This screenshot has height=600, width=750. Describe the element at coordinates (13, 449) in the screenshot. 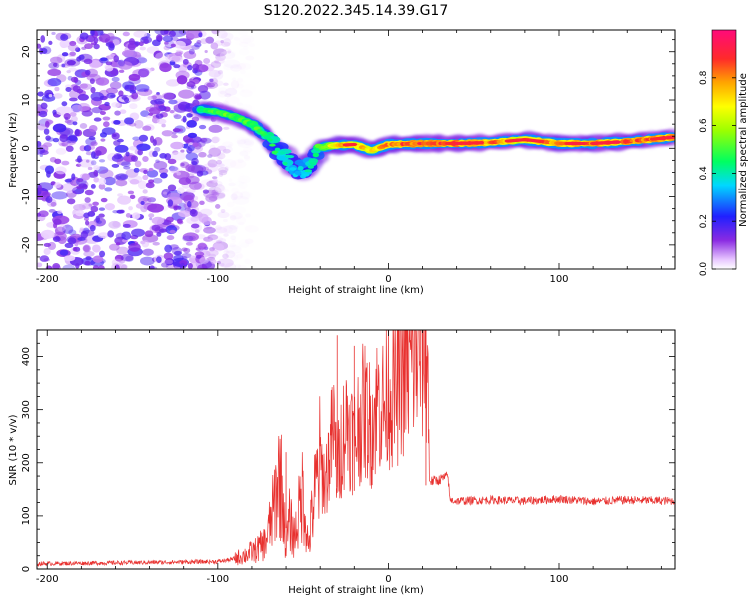

I see `snr-y-axis-label: SNR (10 * v/v)` at that location.